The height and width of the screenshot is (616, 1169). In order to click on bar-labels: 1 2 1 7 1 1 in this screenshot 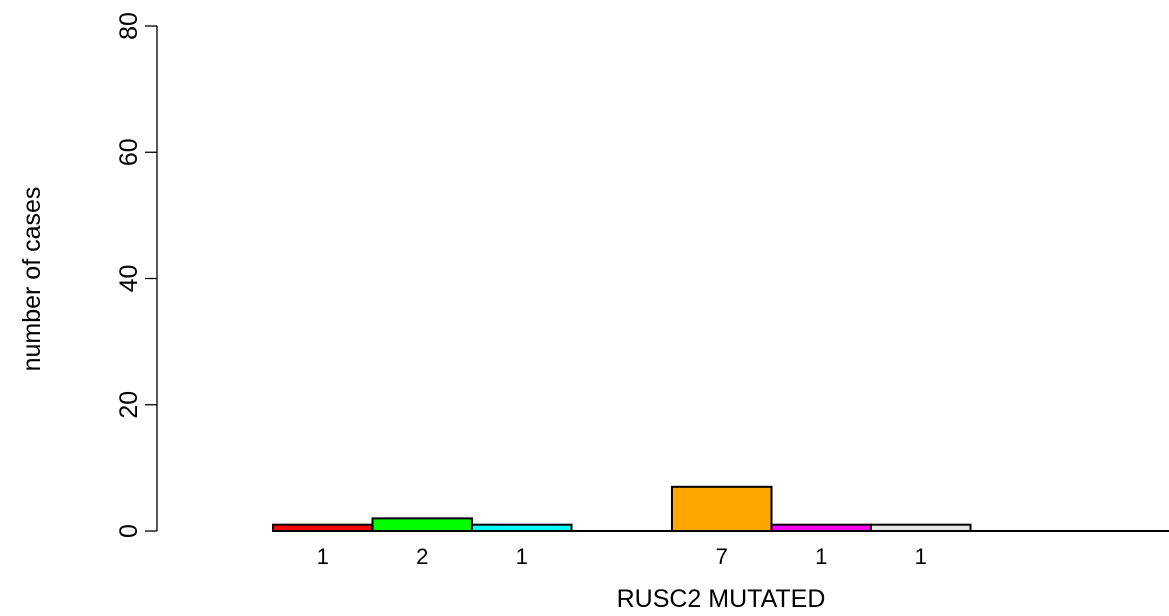, I will do `click(622, 556)`.